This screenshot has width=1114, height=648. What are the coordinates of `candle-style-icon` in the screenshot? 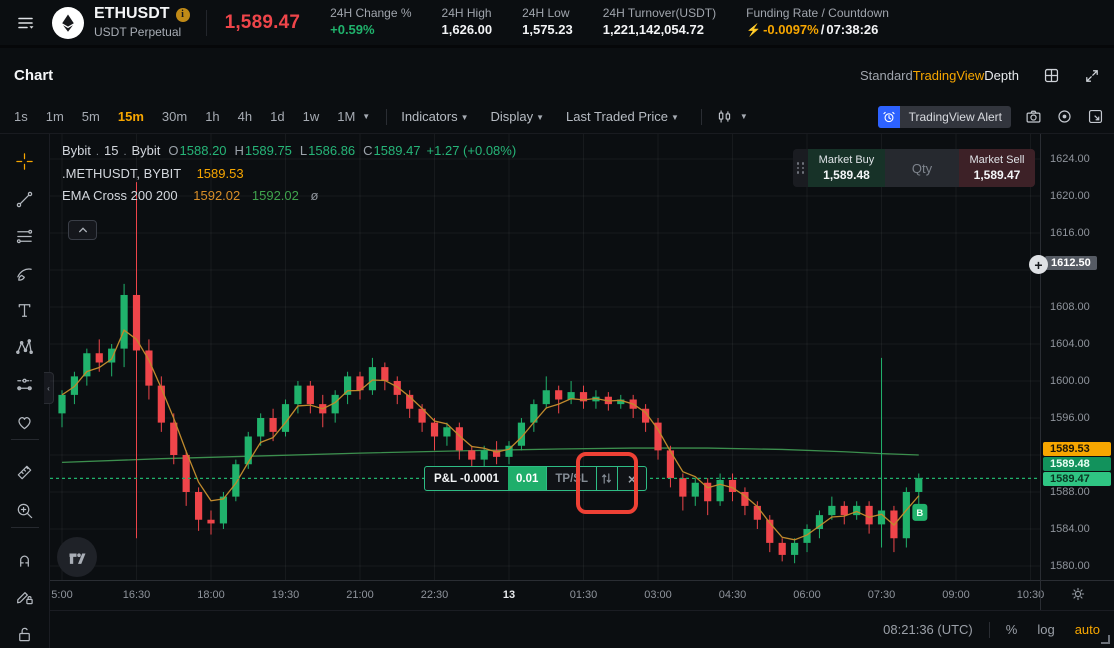 It's located at (724, 116).